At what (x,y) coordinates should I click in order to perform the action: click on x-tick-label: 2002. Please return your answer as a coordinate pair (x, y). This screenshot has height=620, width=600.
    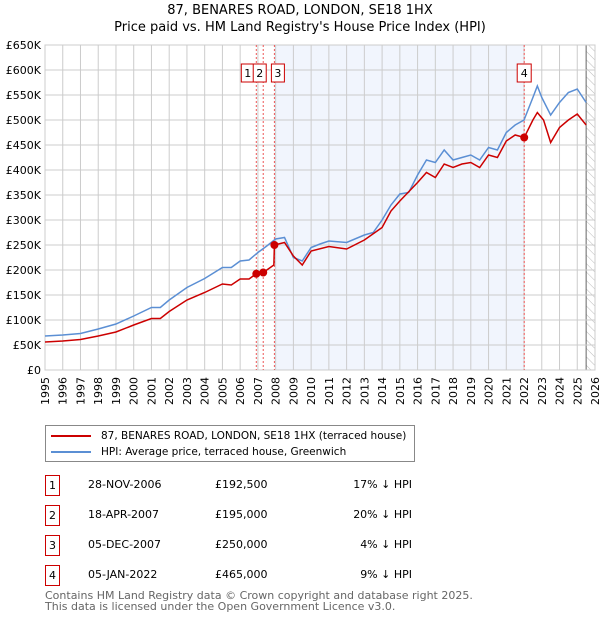
    Looking at the image, I should click on (169, 391).